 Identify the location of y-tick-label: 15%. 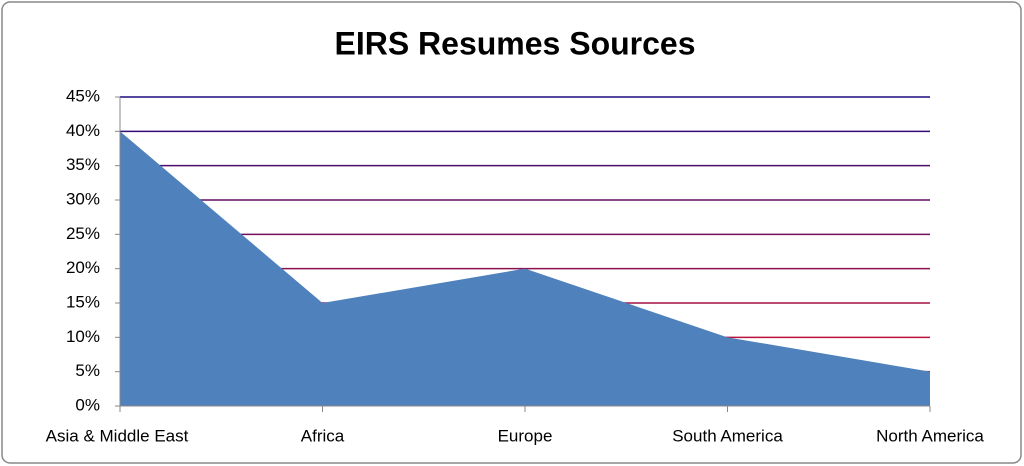
(83, 301).